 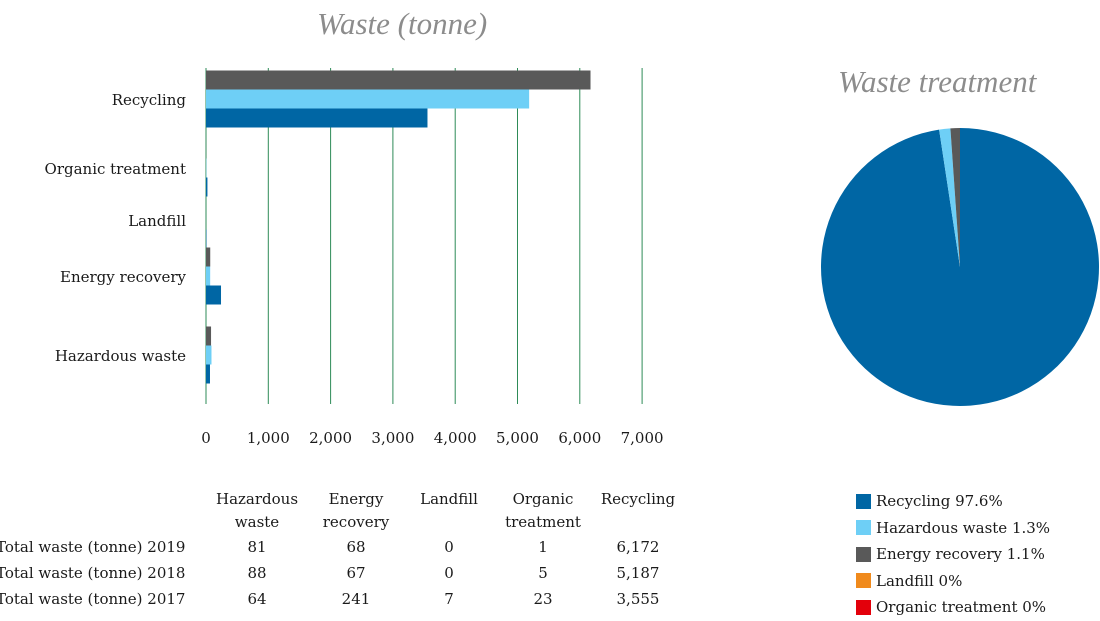 What do you see at coordinates (937, 81) in the screenshot?
I see `pie-chart-title: Waste treatment` at bounding box center [937, 81].